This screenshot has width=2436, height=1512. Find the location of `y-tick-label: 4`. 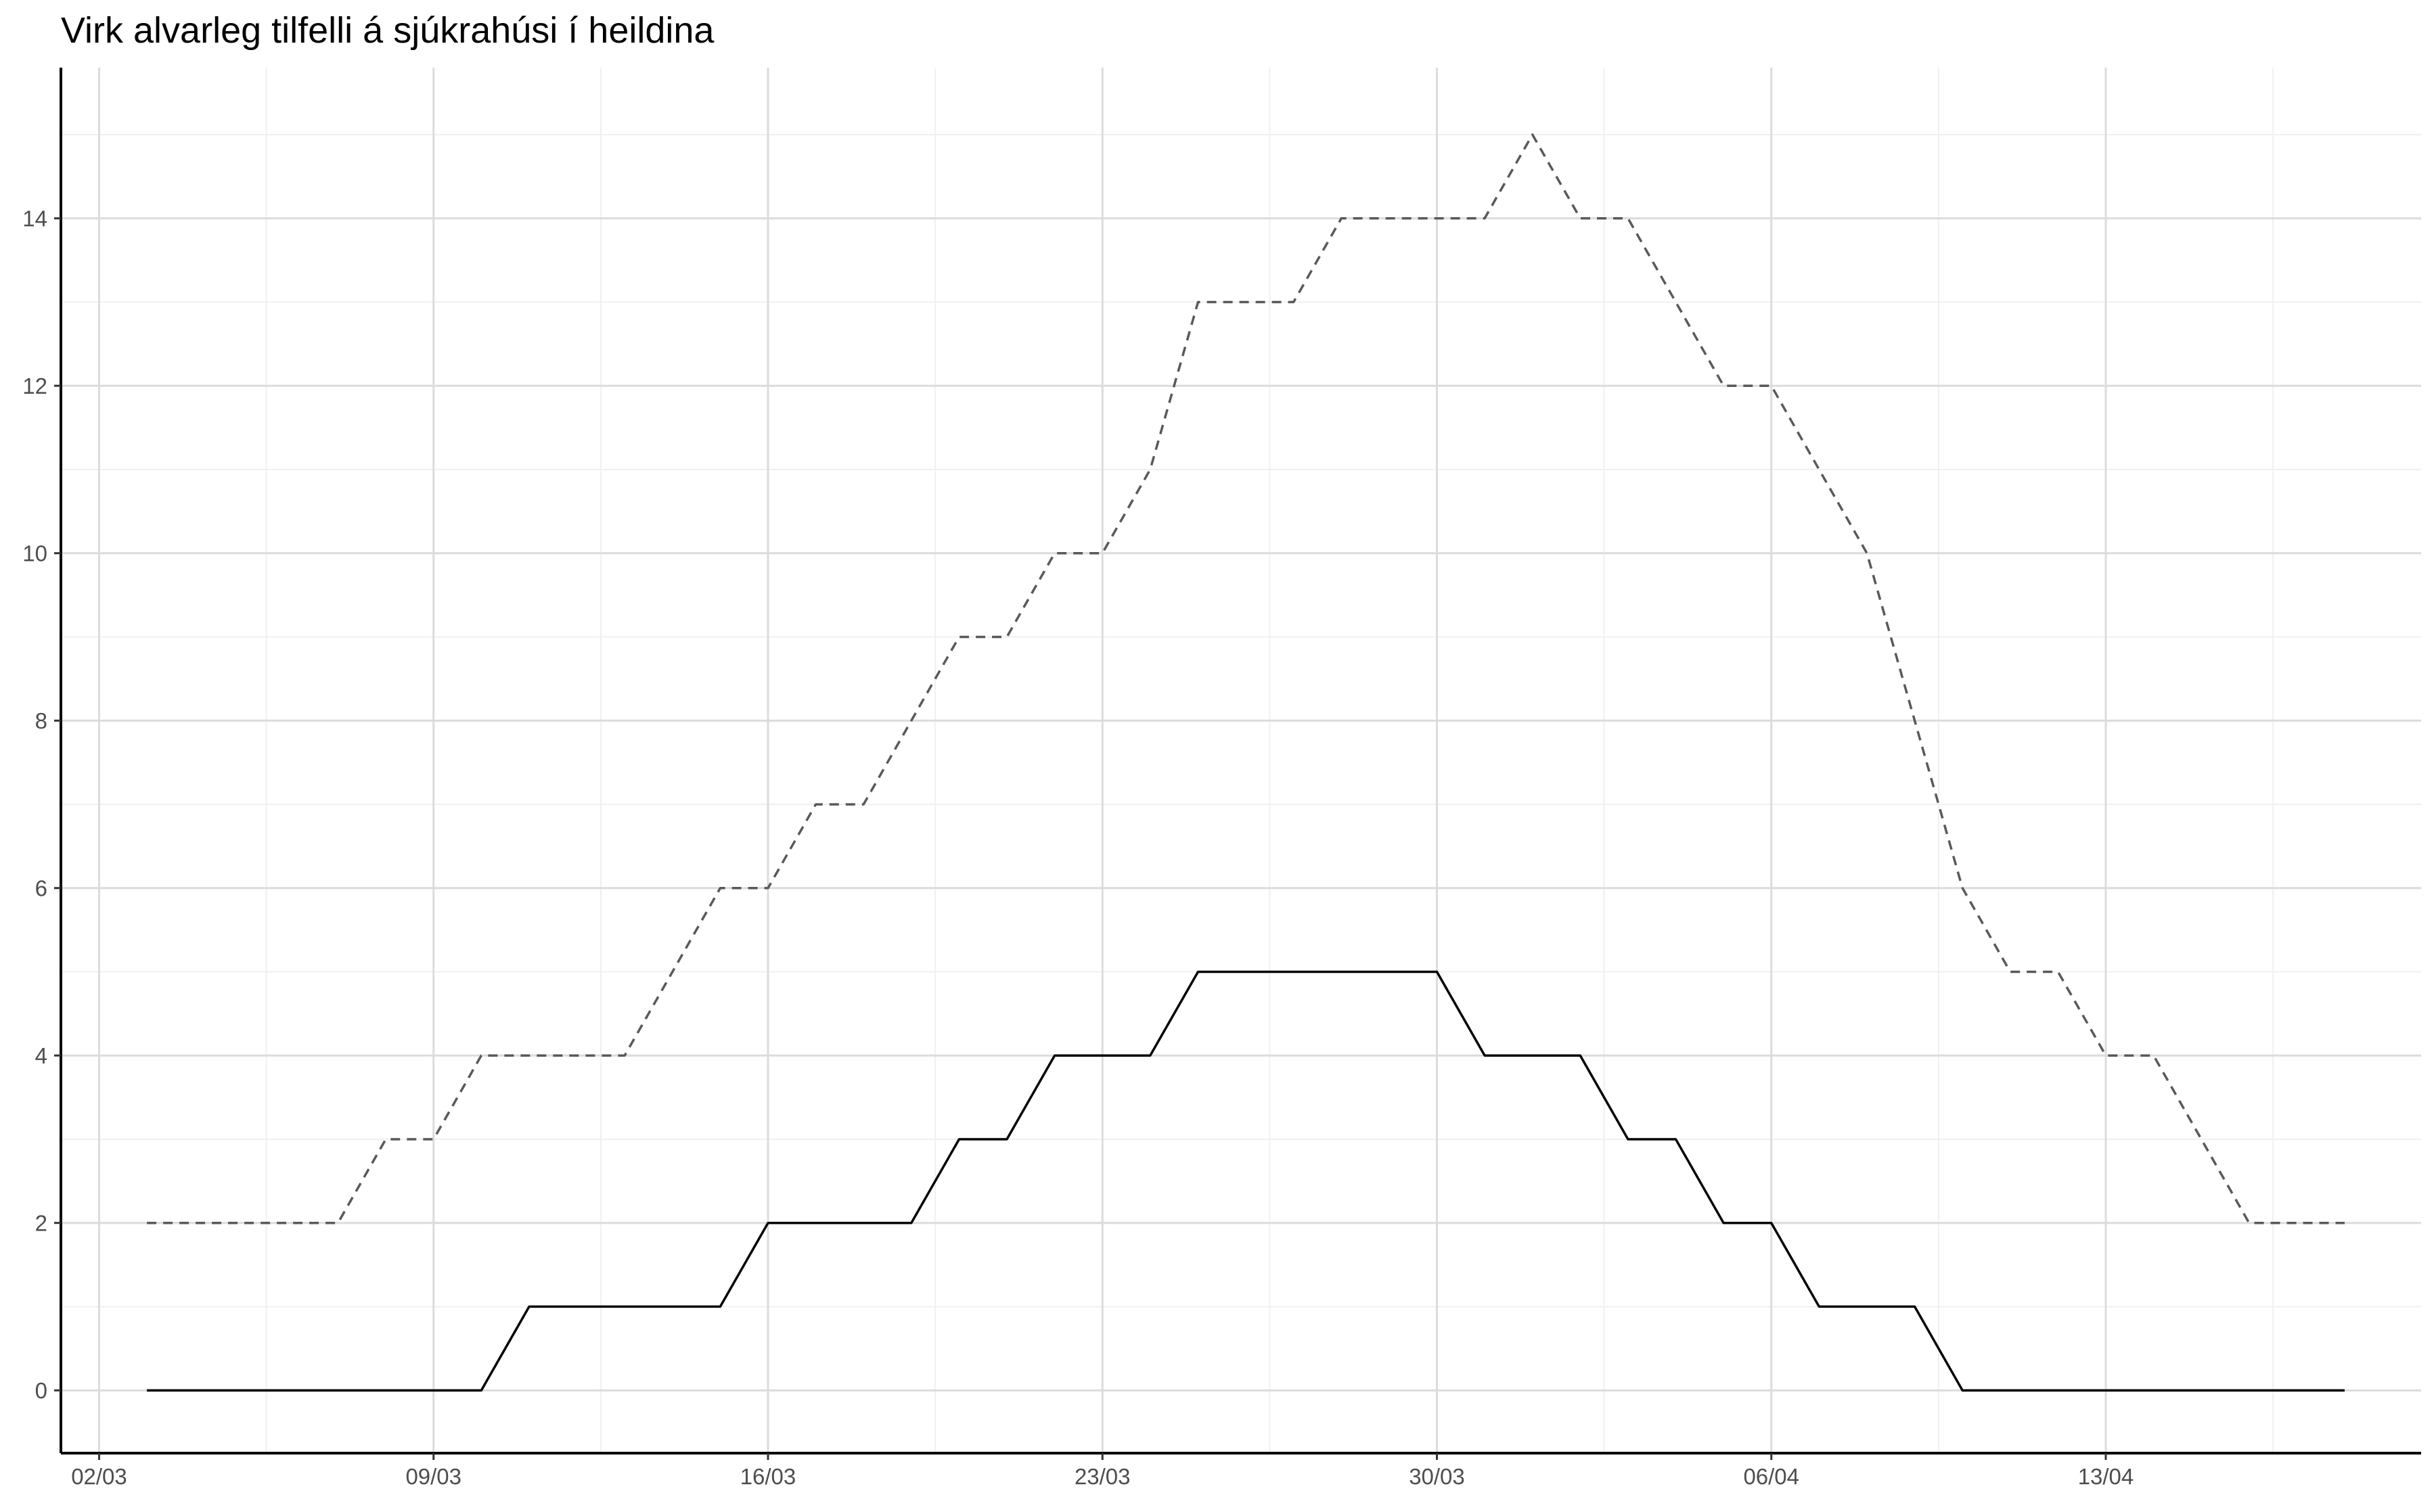

y-tick-label: 4 is located at coordinates (41, 1056).